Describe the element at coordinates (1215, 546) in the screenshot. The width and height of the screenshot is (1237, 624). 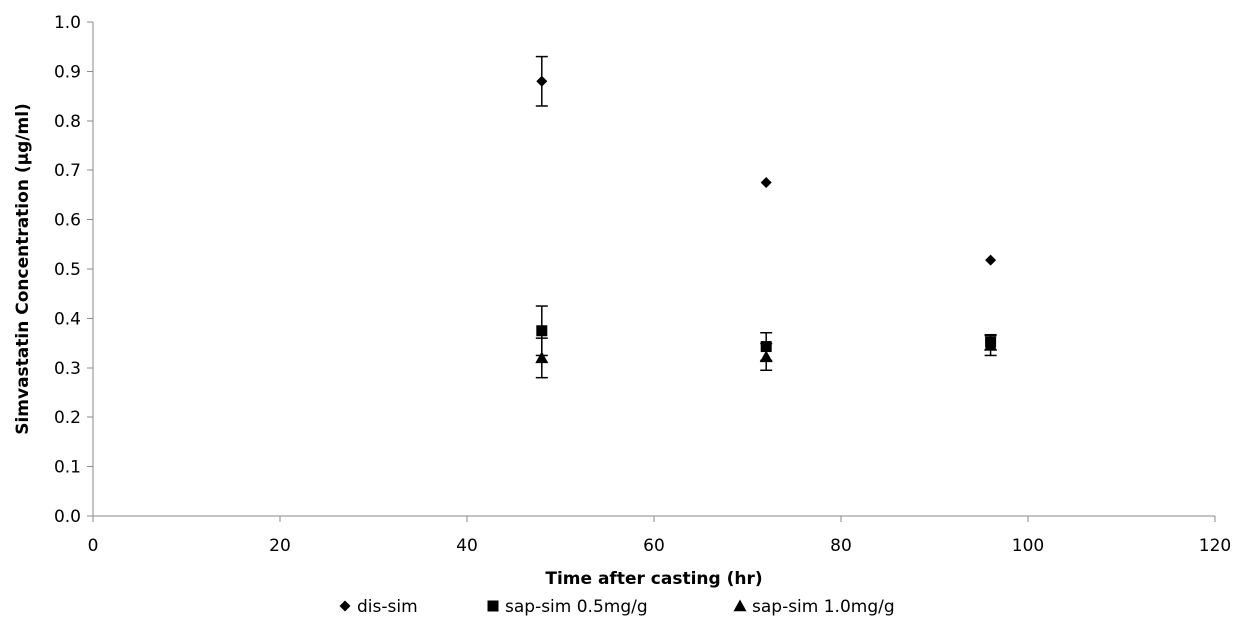
I see `x-tick-label: 120` at that location.